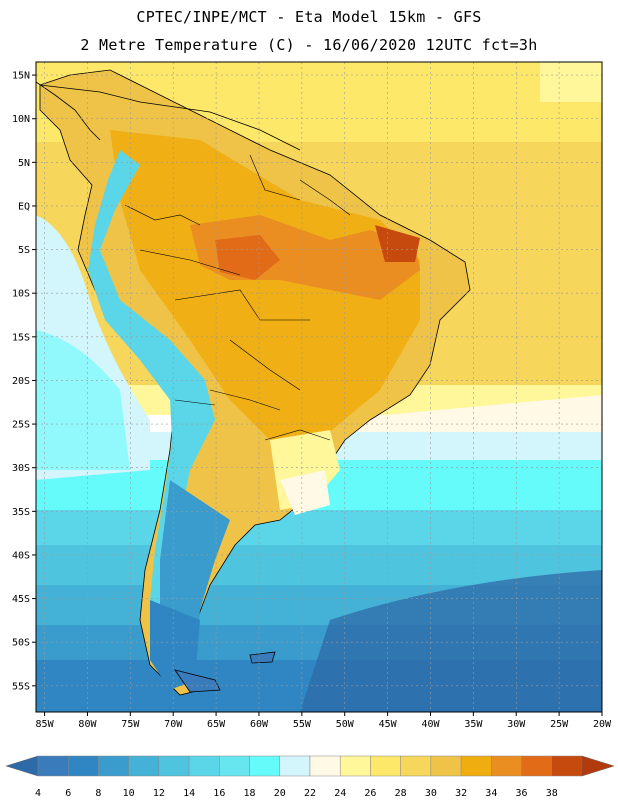  I want to click on colorbar-low-arrow, so click(22, 766).